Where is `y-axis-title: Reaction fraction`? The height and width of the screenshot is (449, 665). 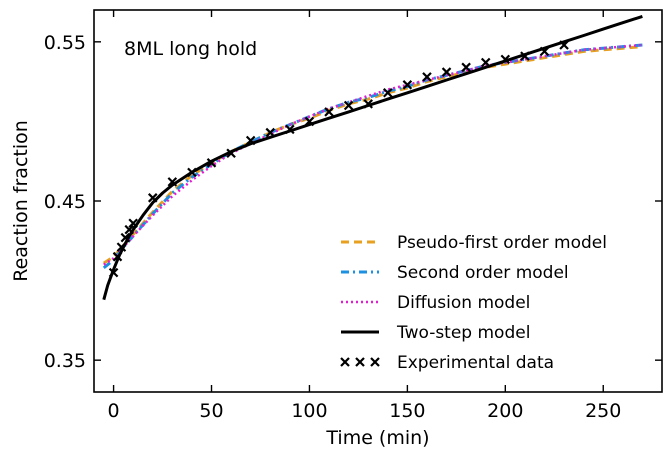
y-axis-title: Reaction fraction is located at coordinates (21, 201).